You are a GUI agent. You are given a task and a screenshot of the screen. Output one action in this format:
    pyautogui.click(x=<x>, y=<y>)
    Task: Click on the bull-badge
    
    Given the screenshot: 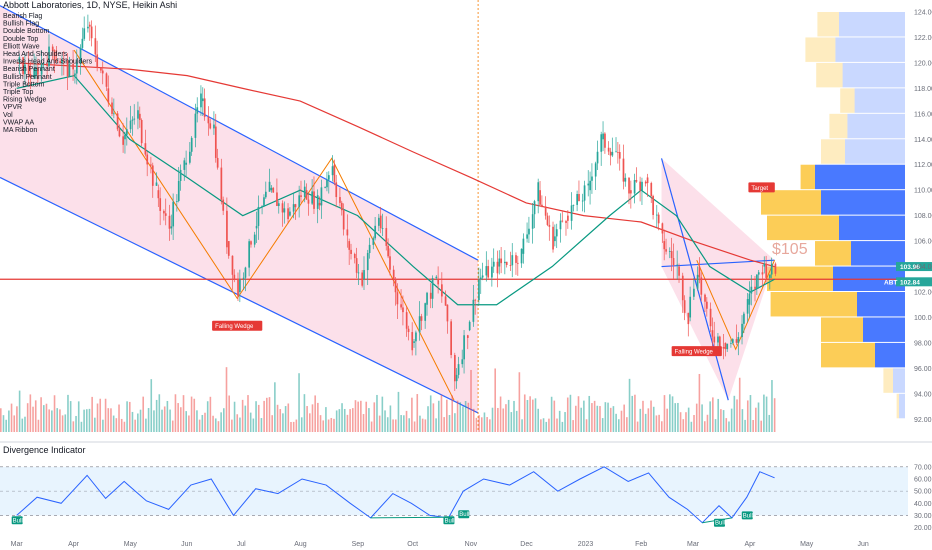 What is the action you would take?
    pyautogui.click(x=747, y=515)
    